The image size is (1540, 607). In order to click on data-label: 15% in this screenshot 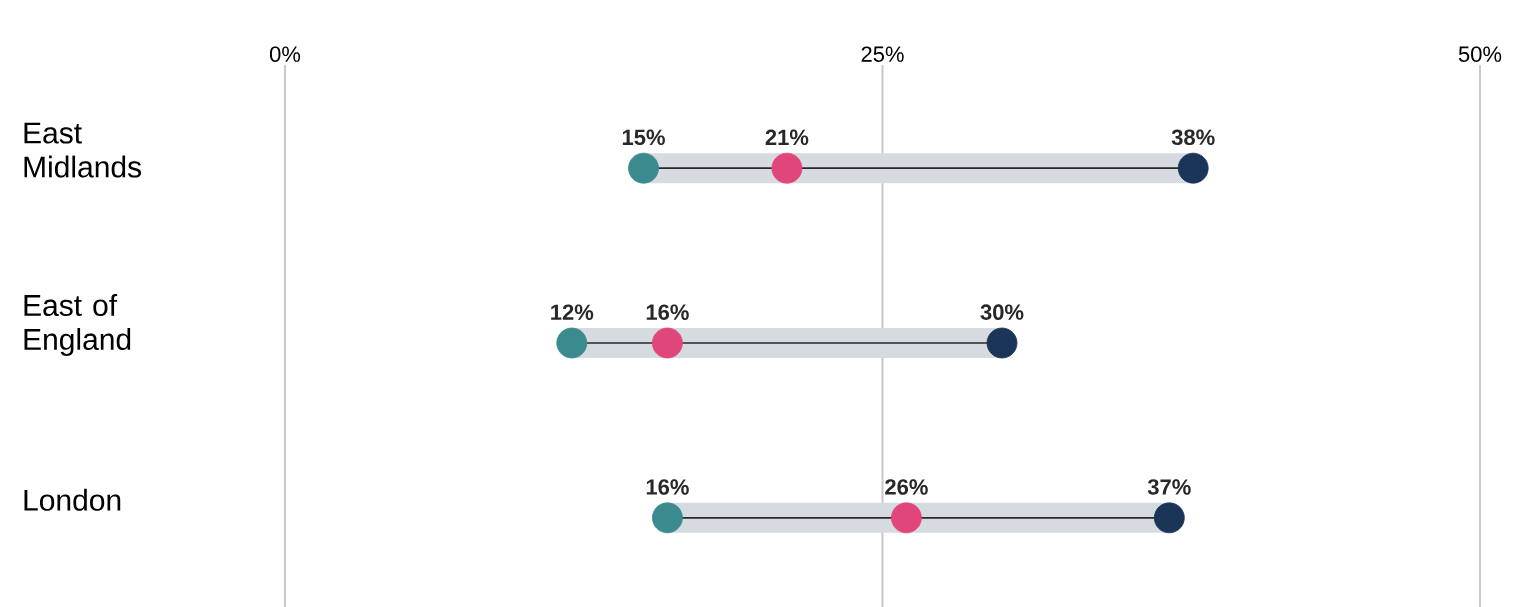, I will do `click(643, 137)`.